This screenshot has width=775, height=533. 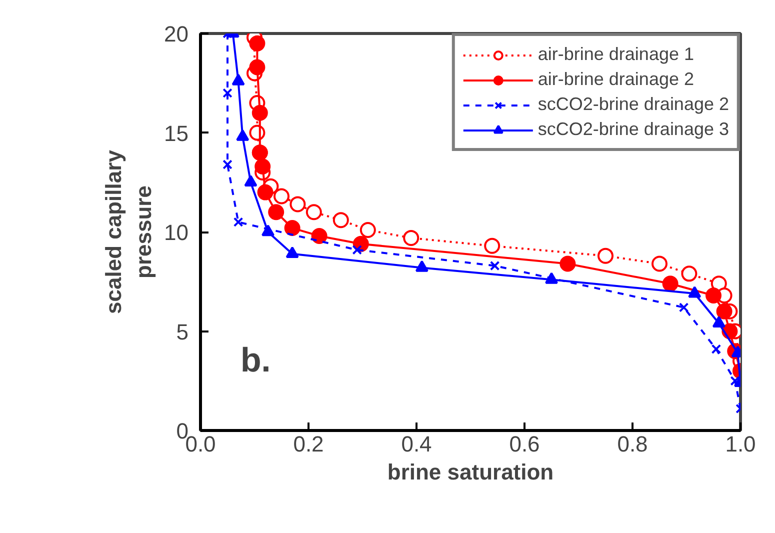 I want to click on x-tick-label: 0.6, so click(x=524, y=444).